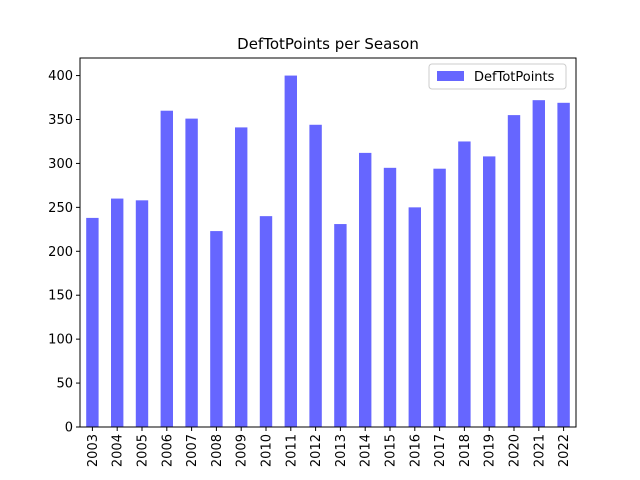  I want to click on legend-swatch, so click(450, 76).